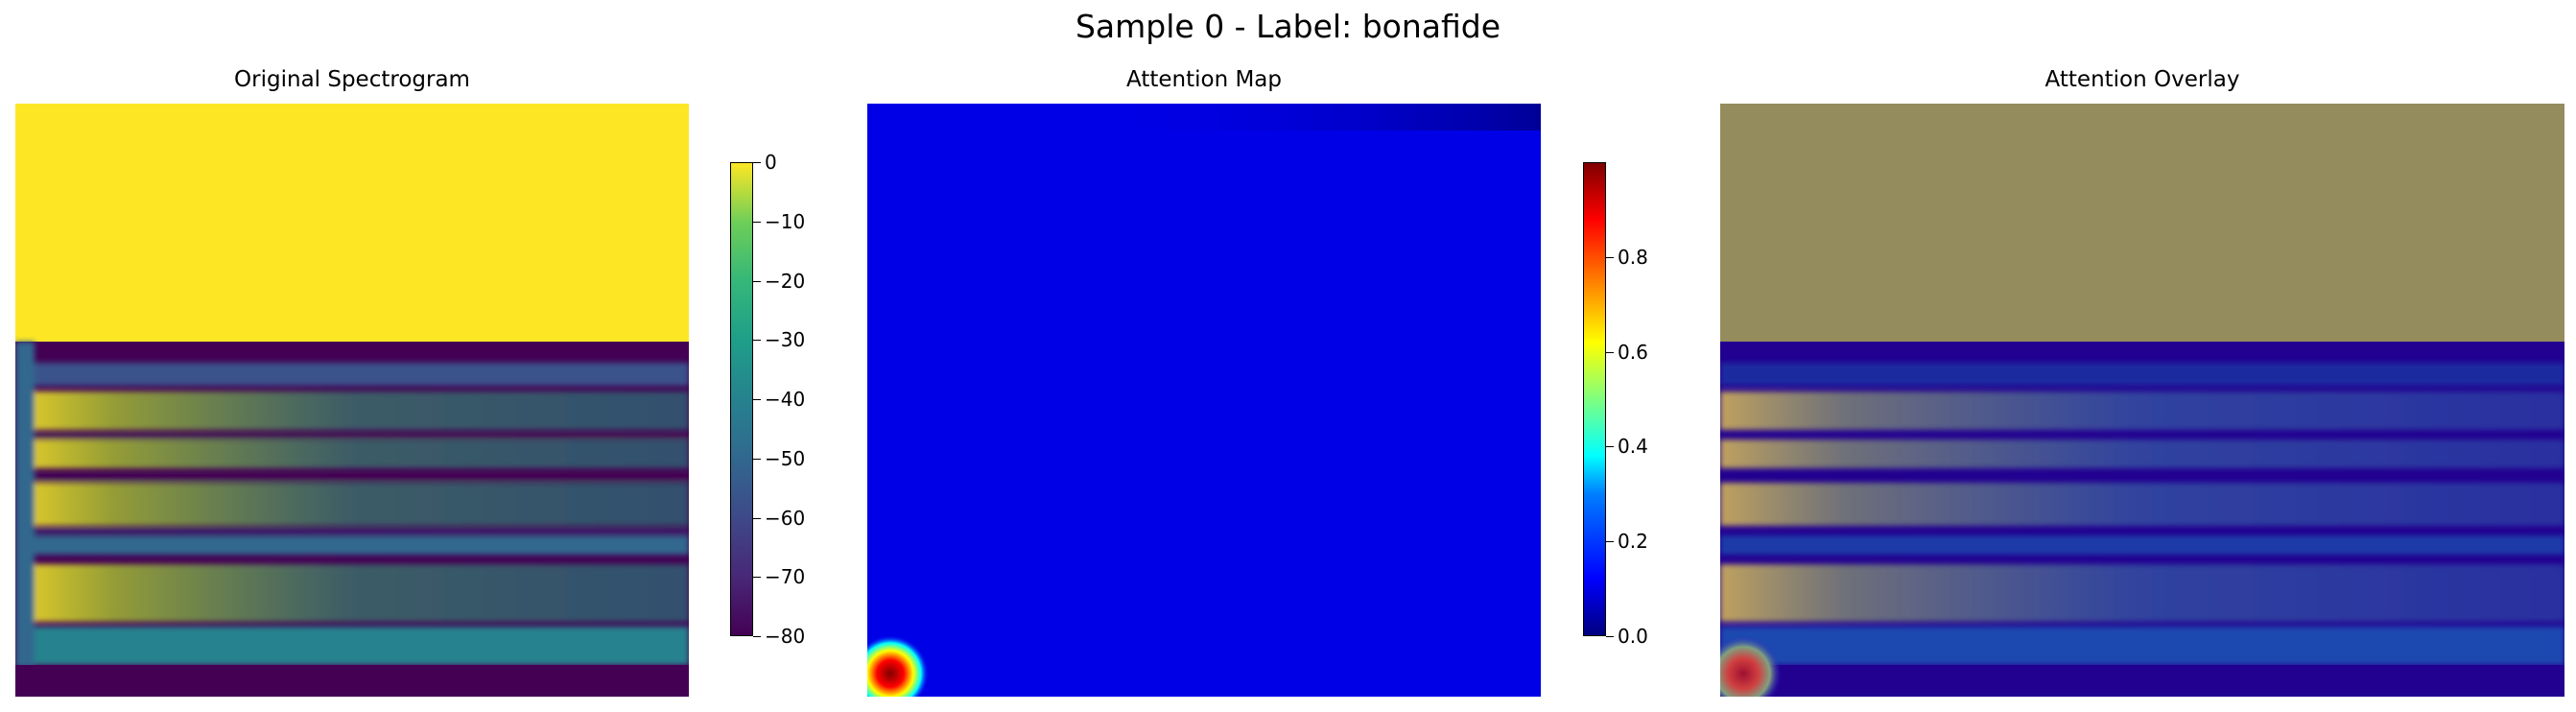 This screenshot has height=712, width=2576. Describe the element at coordinates (1633, 257) in the screenshot. I see `colorbar-attention-tick-label: 0.8` at that location.